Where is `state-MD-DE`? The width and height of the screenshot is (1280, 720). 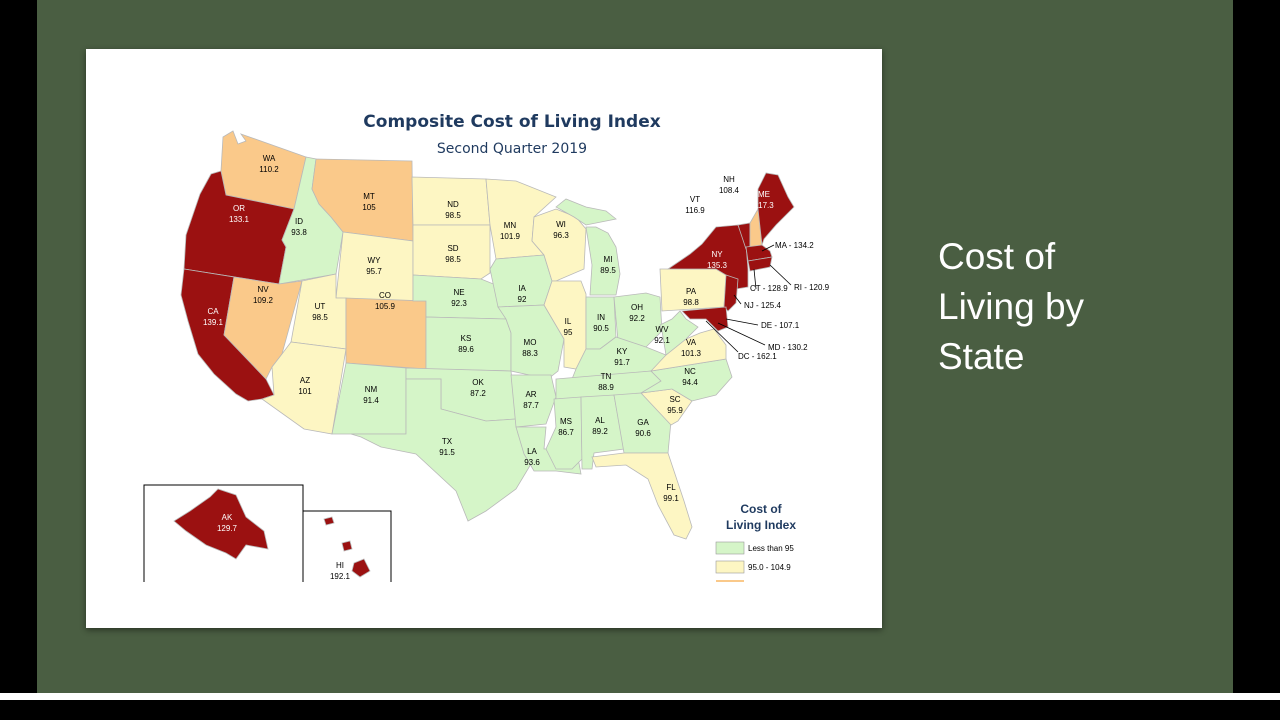
state-MD-DE is located at coordinates (705, 319).